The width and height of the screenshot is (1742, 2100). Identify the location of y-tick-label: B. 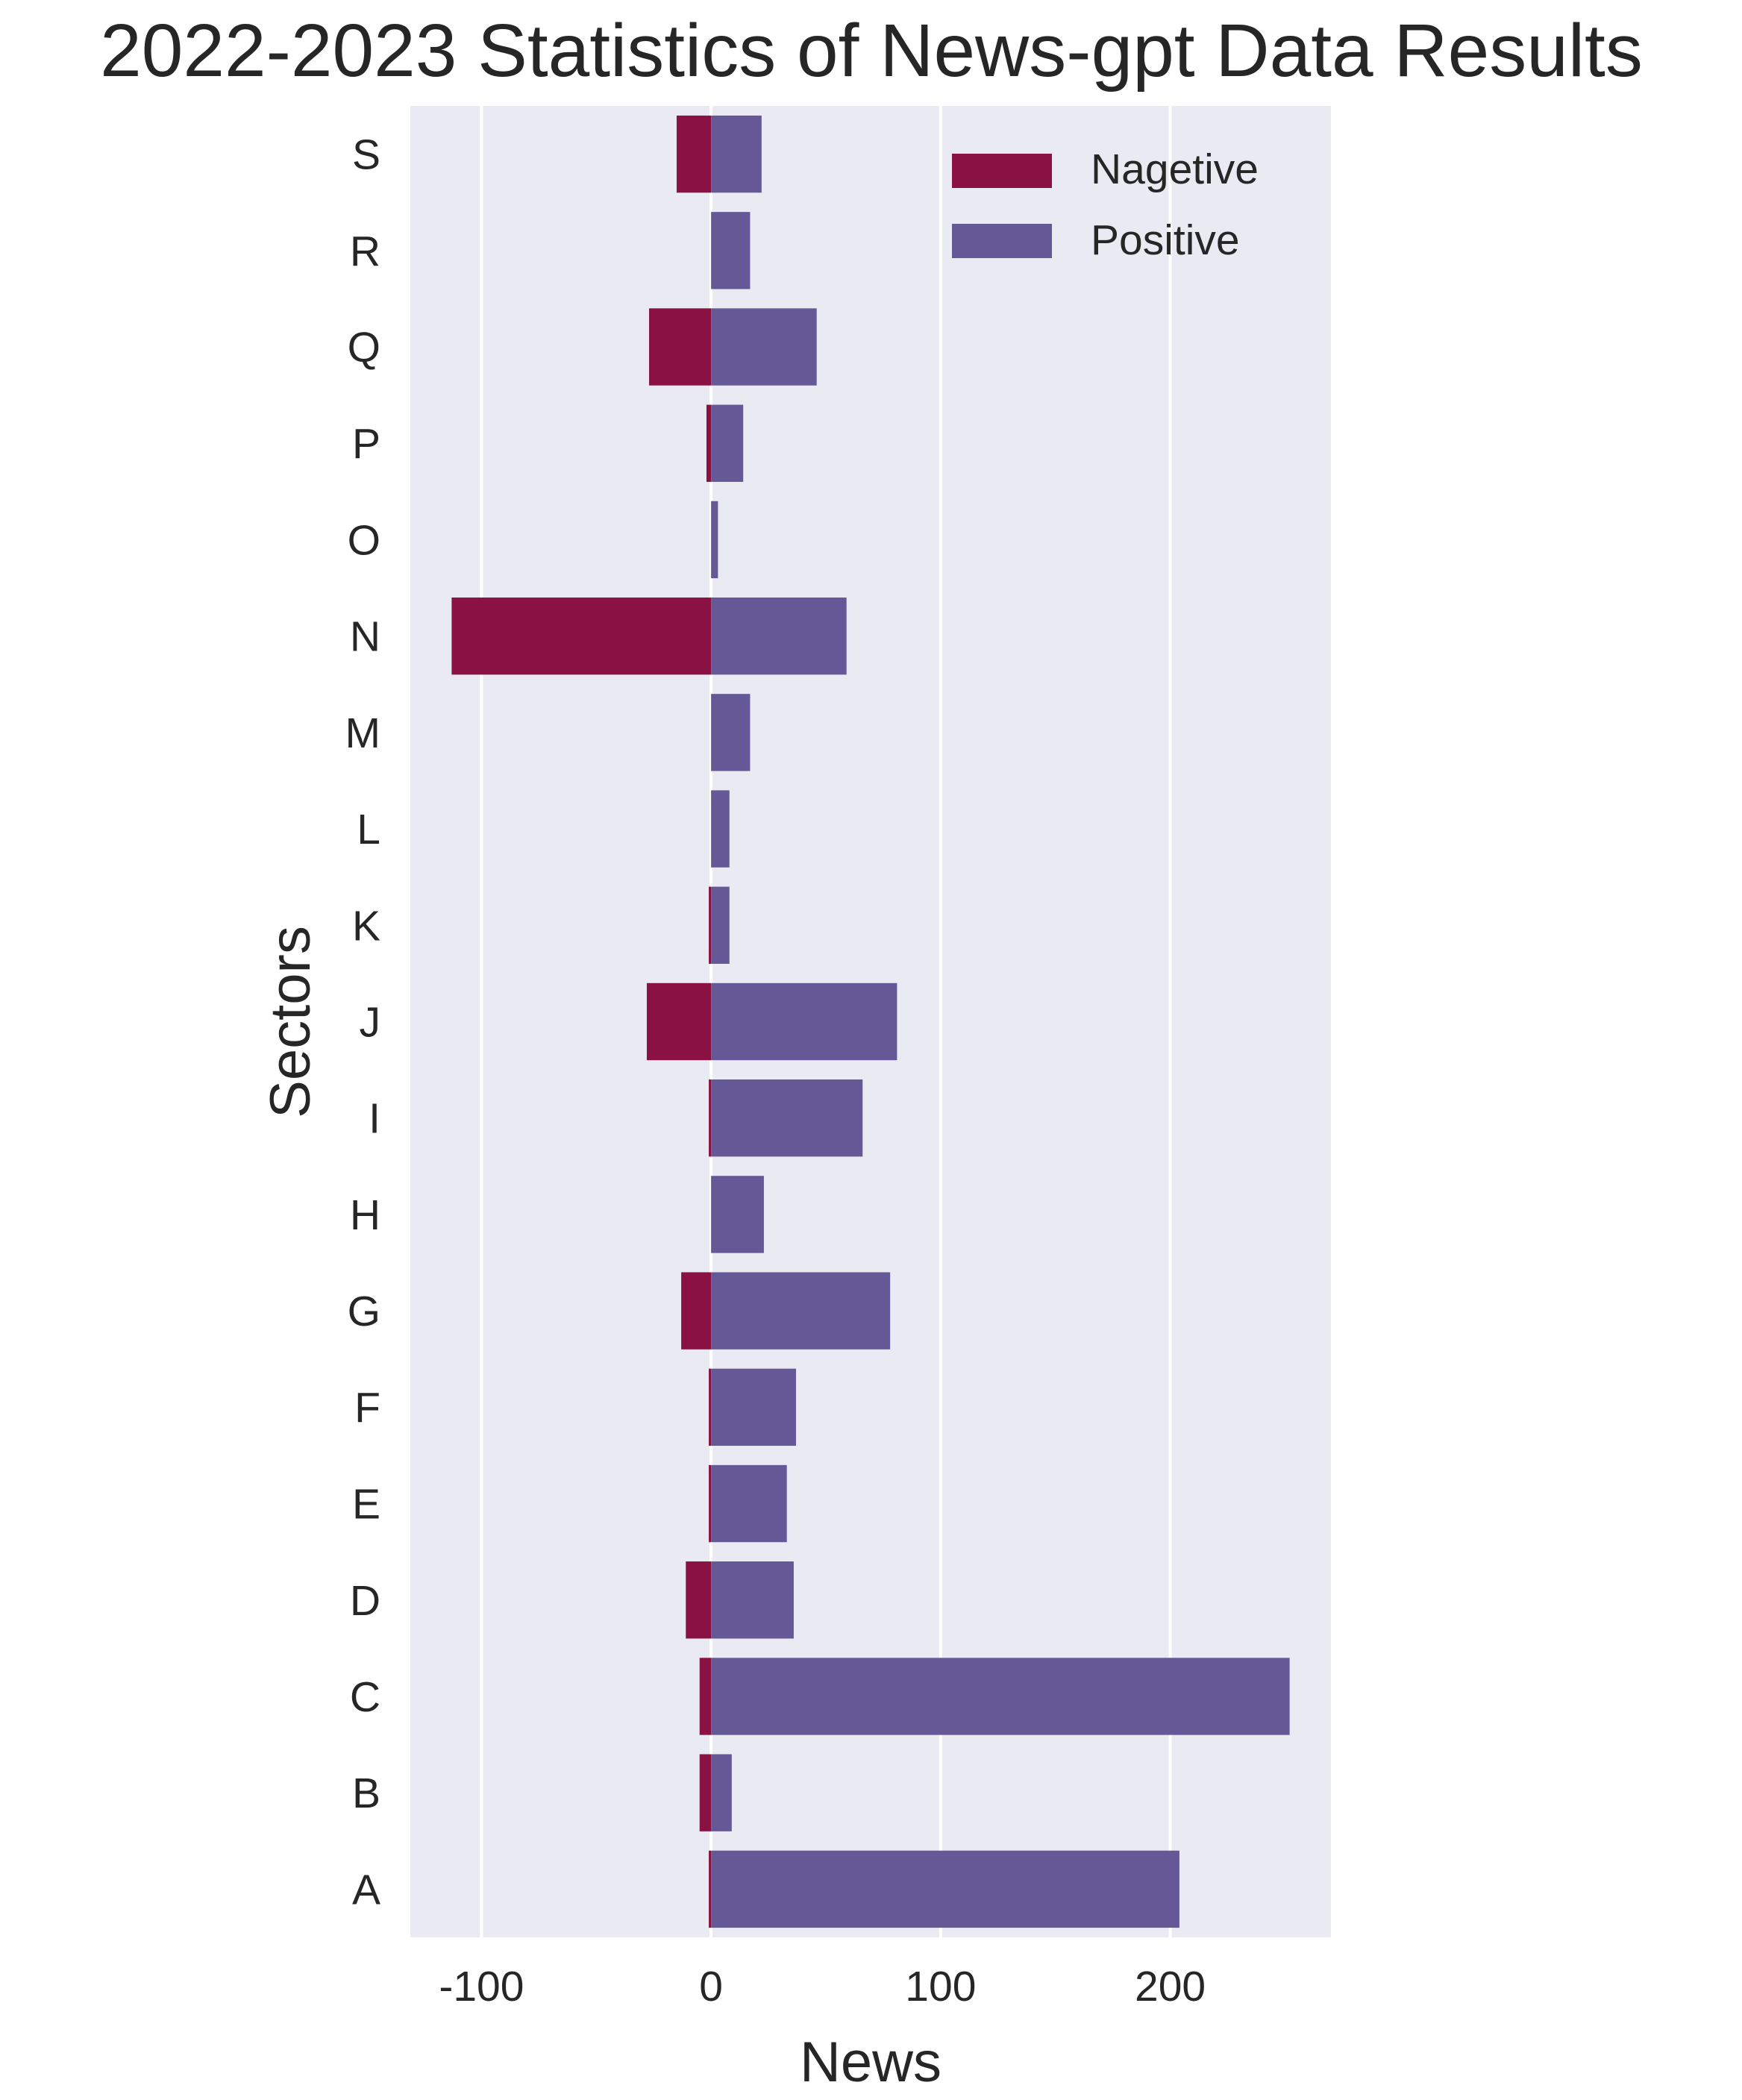
(366, 1793).